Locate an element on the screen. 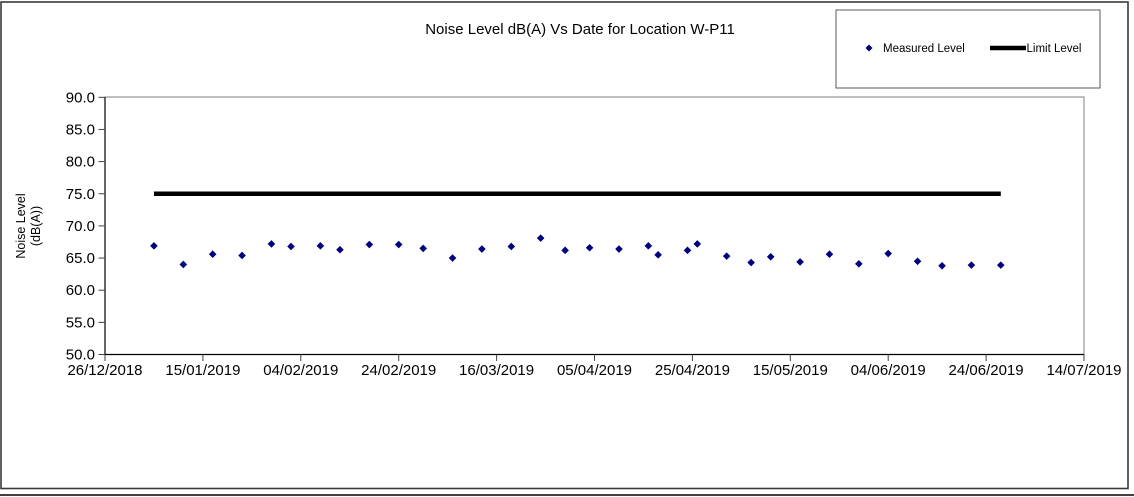 This screenshot has width=1134, height=497. y-tick-label: 90.0 is located at coordinates (80, 97).